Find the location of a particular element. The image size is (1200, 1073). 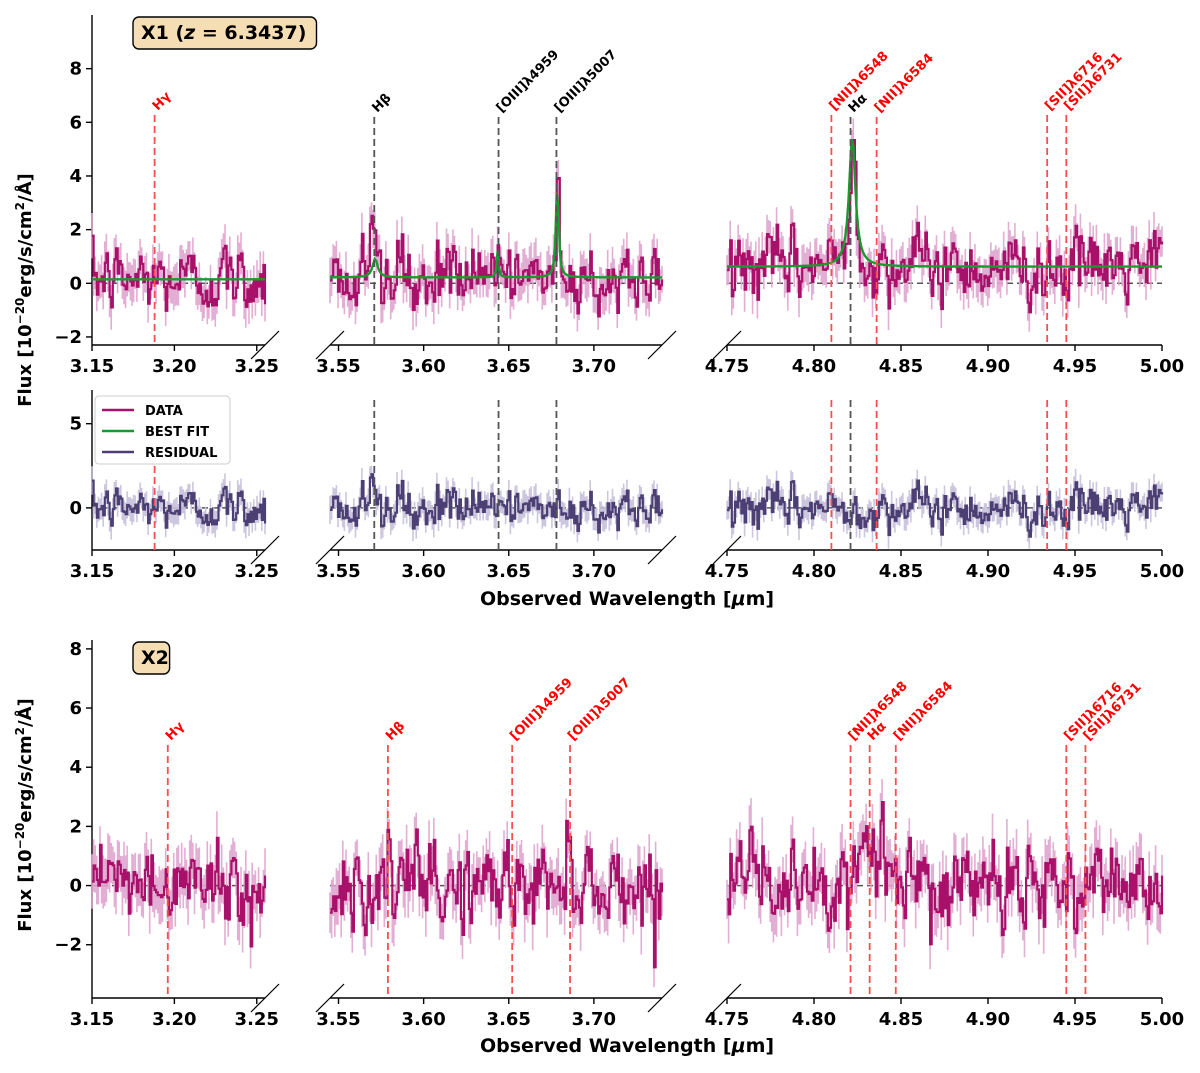

legend: DATA BEST FIT RESIDUAL is located at coordinates (162, 430).